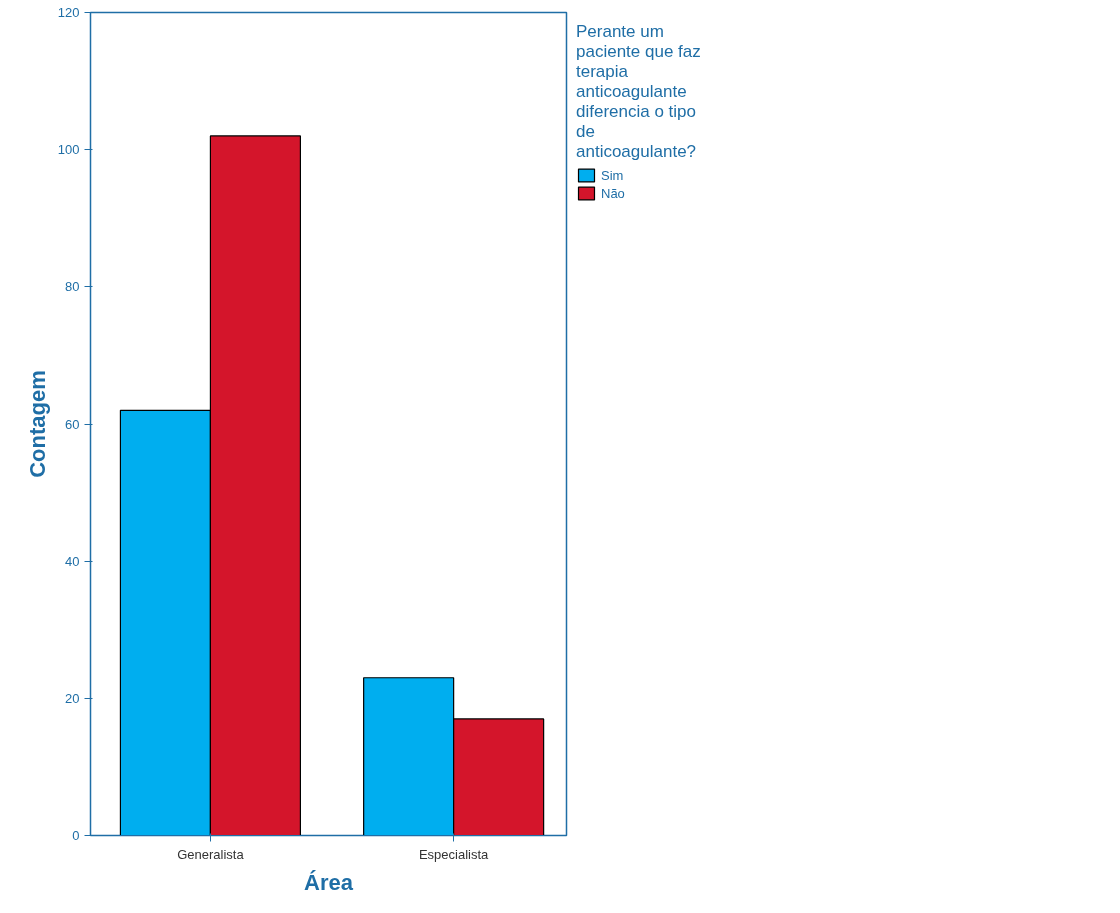  I want to click on x-tick-label: Especialista, so click(454, 854).